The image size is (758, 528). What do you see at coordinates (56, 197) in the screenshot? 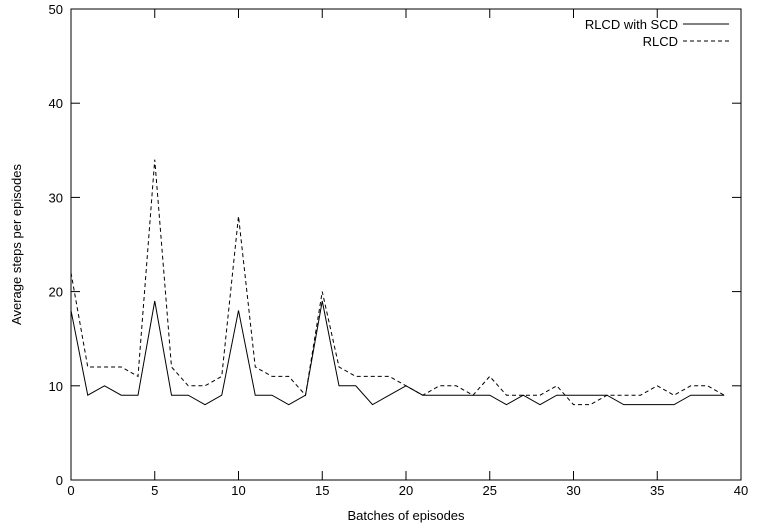
I see `y-tick-label: 30` at bounding box center [56, 197].